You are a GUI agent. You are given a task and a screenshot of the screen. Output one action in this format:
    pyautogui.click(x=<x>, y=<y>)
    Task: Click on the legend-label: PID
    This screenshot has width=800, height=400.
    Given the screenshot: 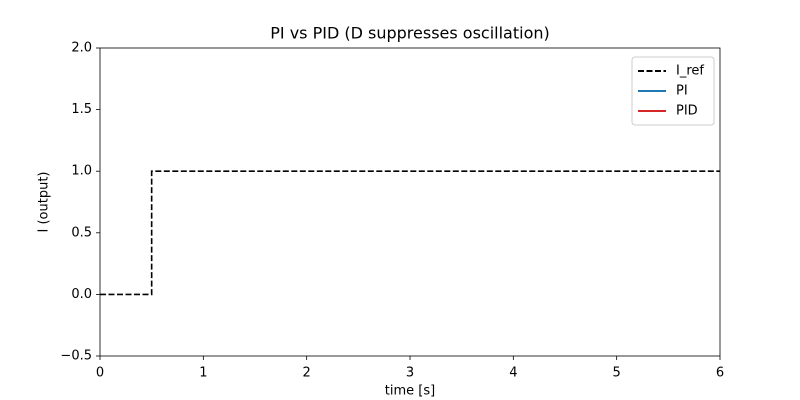 What is the action you would take?
    pyautogui.click(x=687, y=111)
    